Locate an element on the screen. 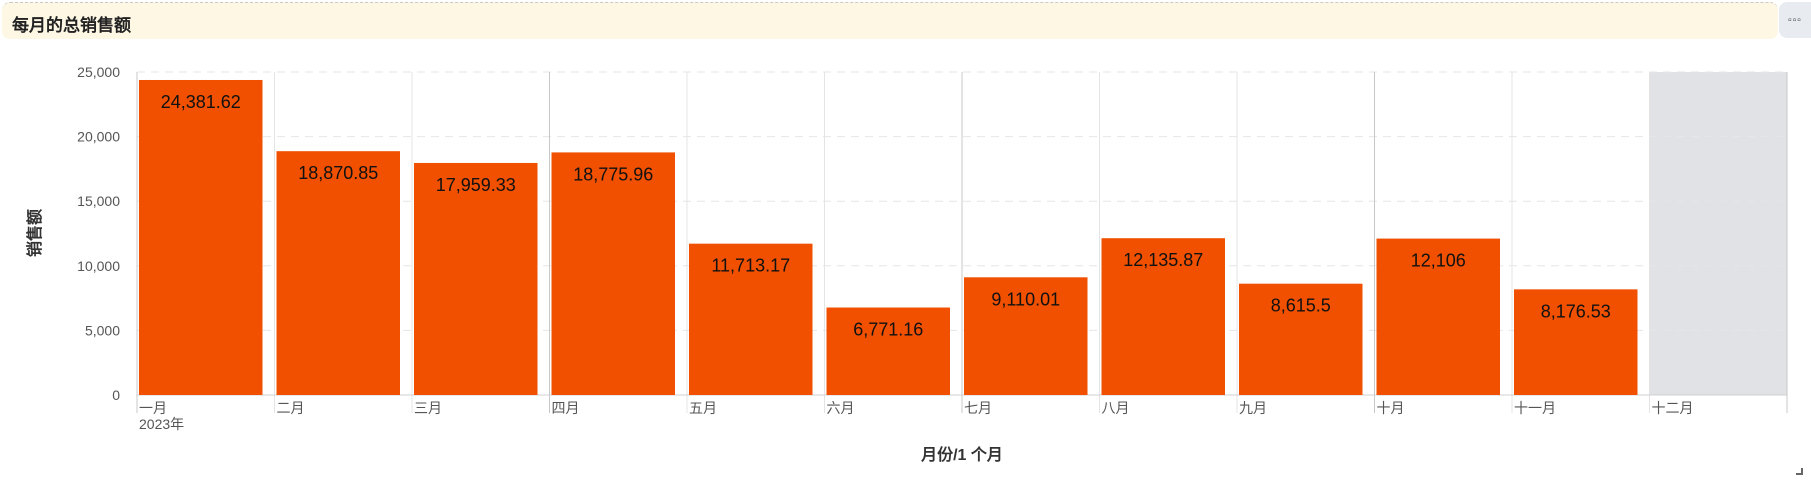  x-tick-label: 十月 is located at coordinates (1391, 408).